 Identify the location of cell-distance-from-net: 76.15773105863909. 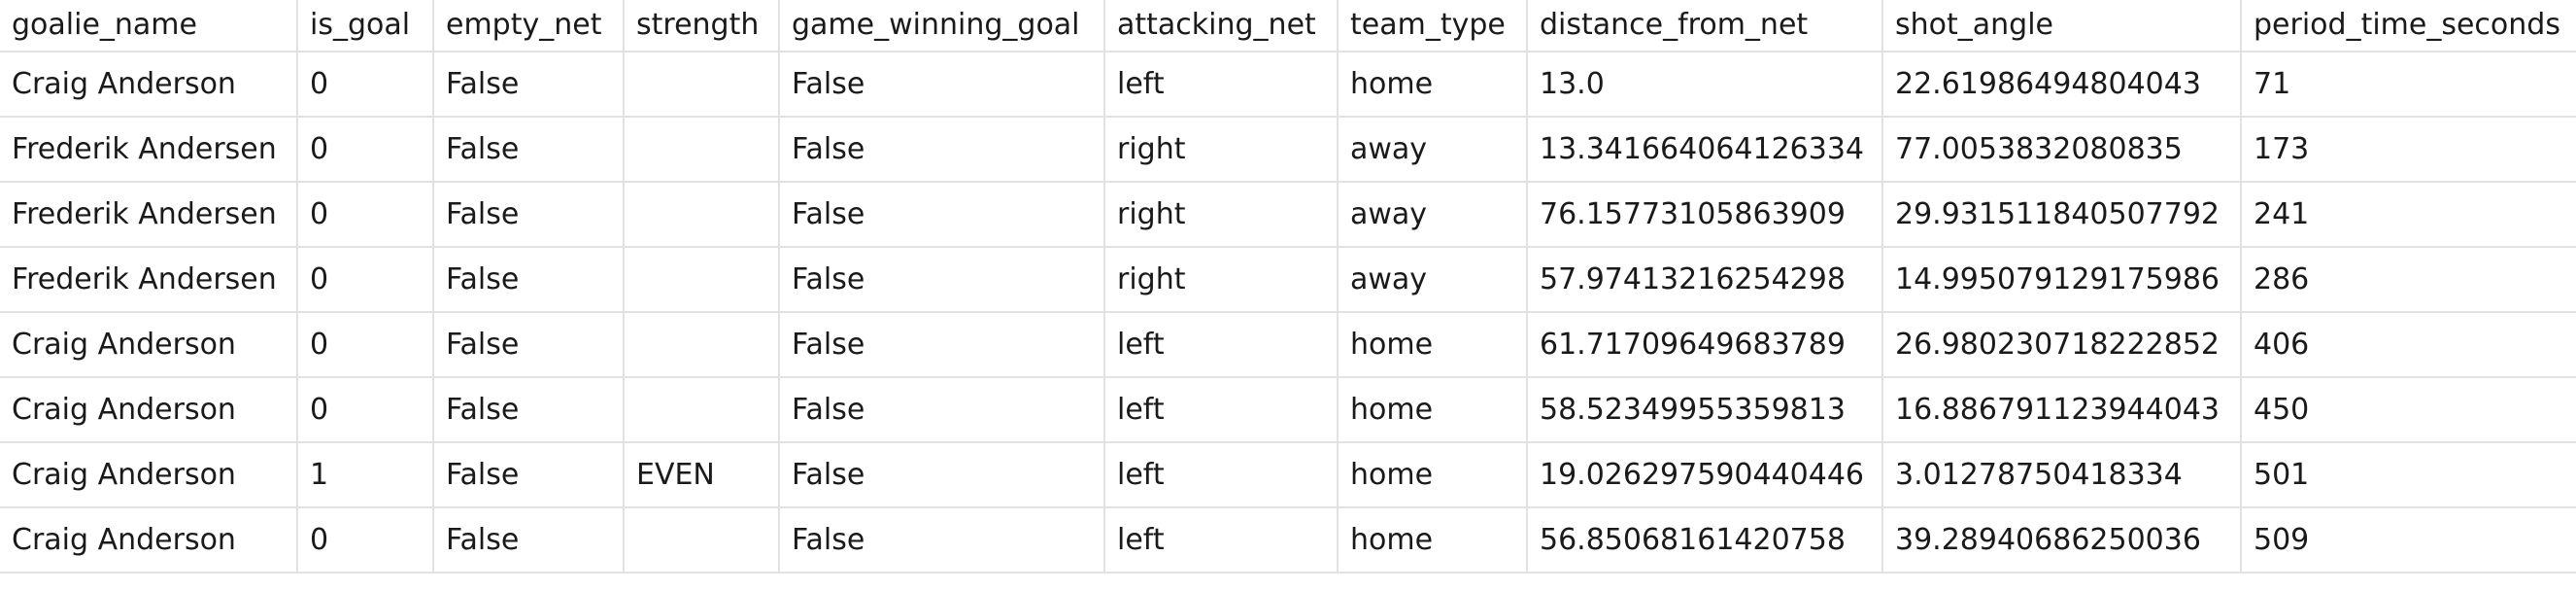
(1704, 214).